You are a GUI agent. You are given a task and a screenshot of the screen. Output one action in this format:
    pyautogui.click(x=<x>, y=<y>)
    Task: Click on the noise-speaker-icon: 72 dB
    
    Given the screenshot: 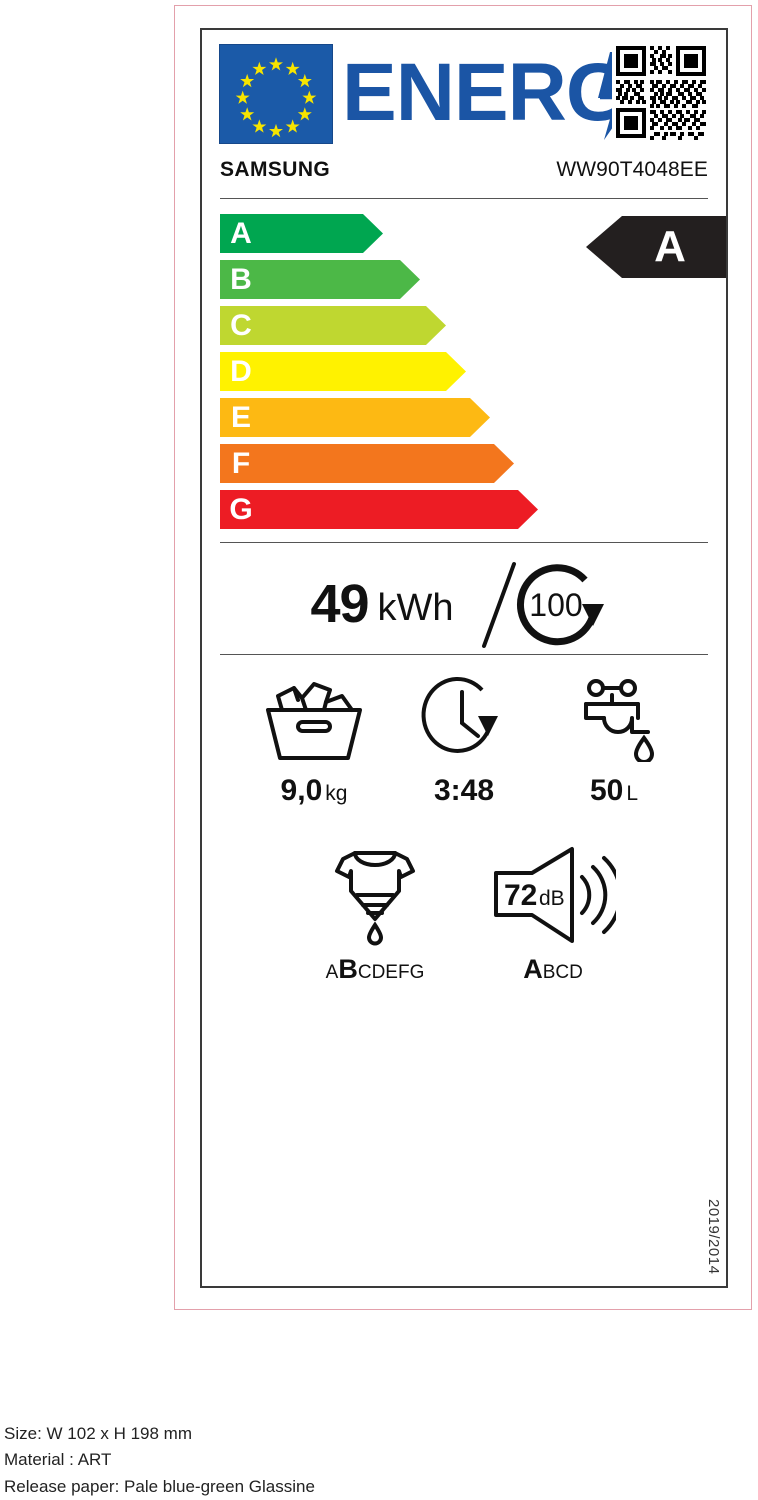 What is the action you would take?
    pyautogui.click(x=553, y=896)
    